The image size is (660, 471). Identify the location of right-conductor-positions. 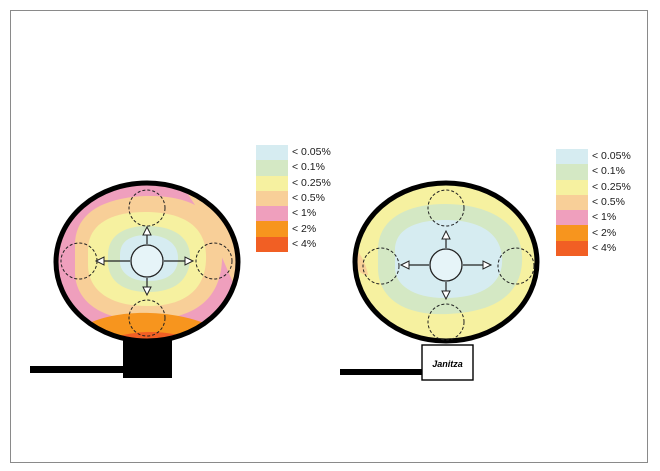
(448, 265).